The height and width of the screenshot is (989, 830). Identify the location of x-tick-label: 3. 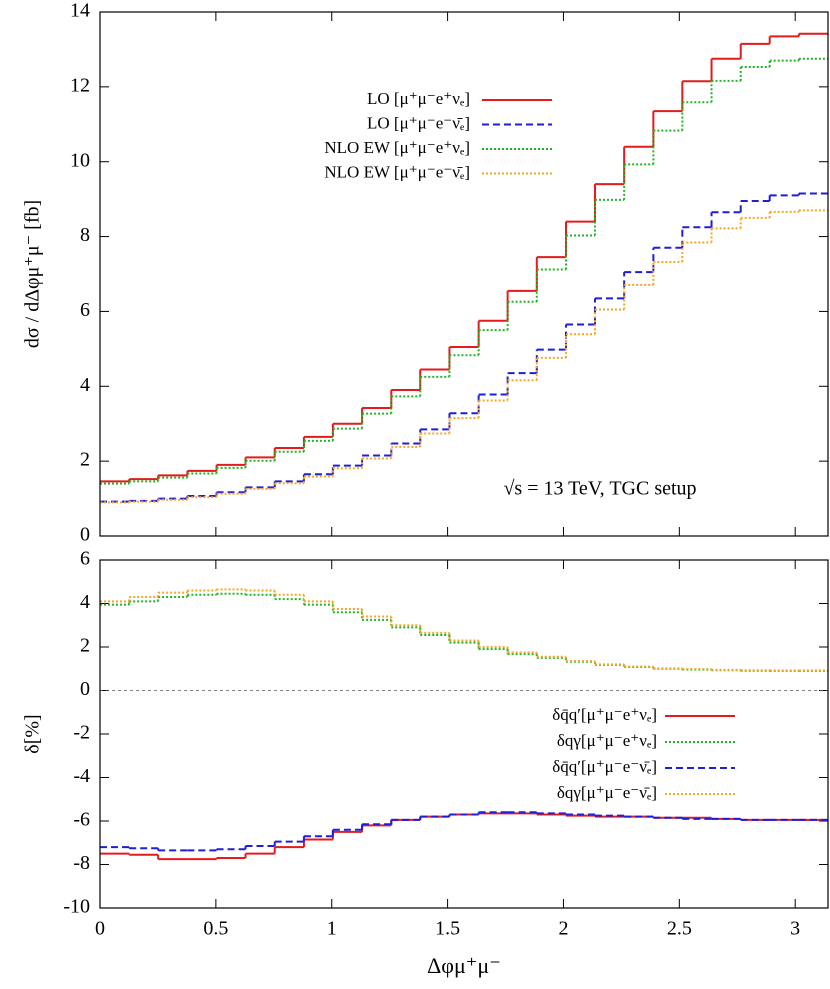
(795, 929).